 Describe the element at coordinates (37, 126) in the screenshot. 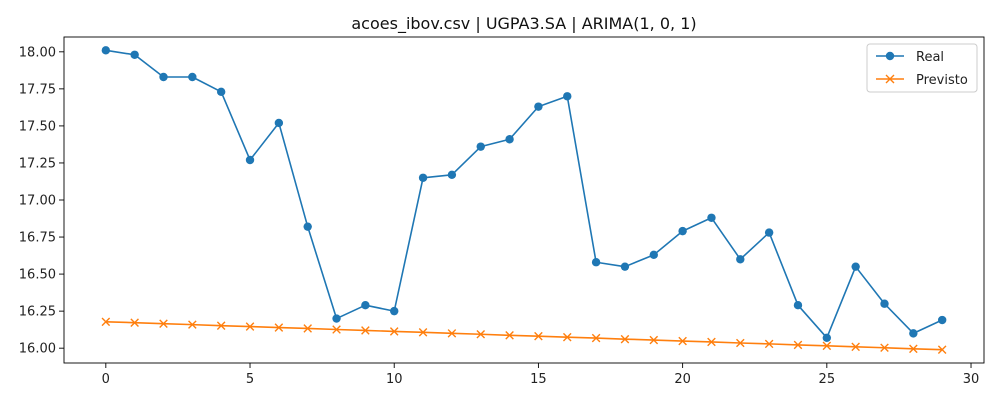

I see `y-tick-label: 17.50` at that location.